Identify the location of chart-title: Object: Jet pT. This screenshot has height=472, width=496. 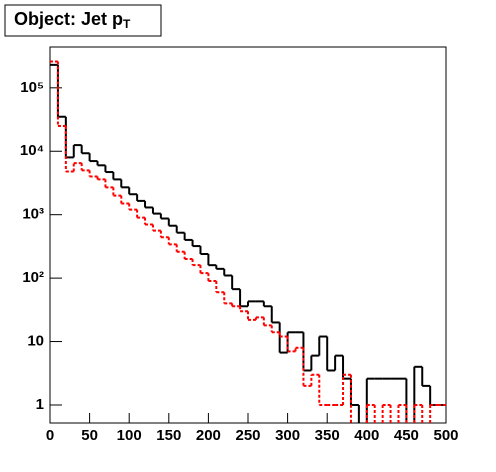
(72, 20).